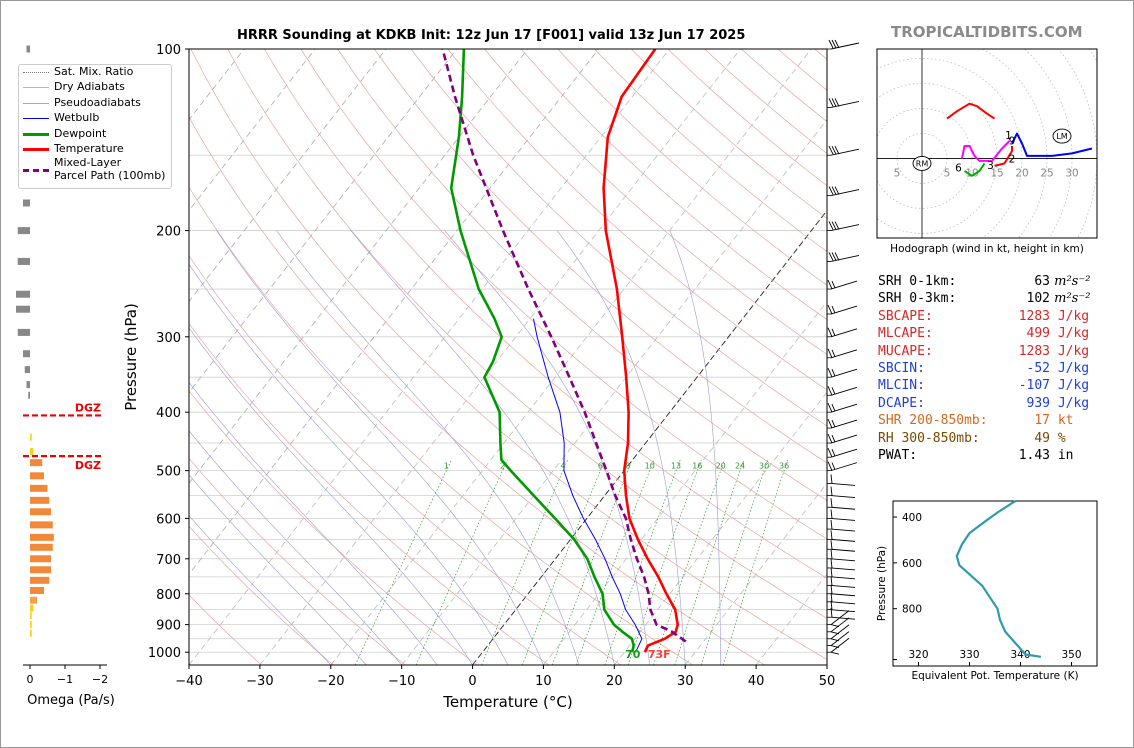 This screenshot has height=748, width=1134. Describe the element at coordinates (901, 386) in the screenshot. I see `stat-label: MLCIN:` at that location.